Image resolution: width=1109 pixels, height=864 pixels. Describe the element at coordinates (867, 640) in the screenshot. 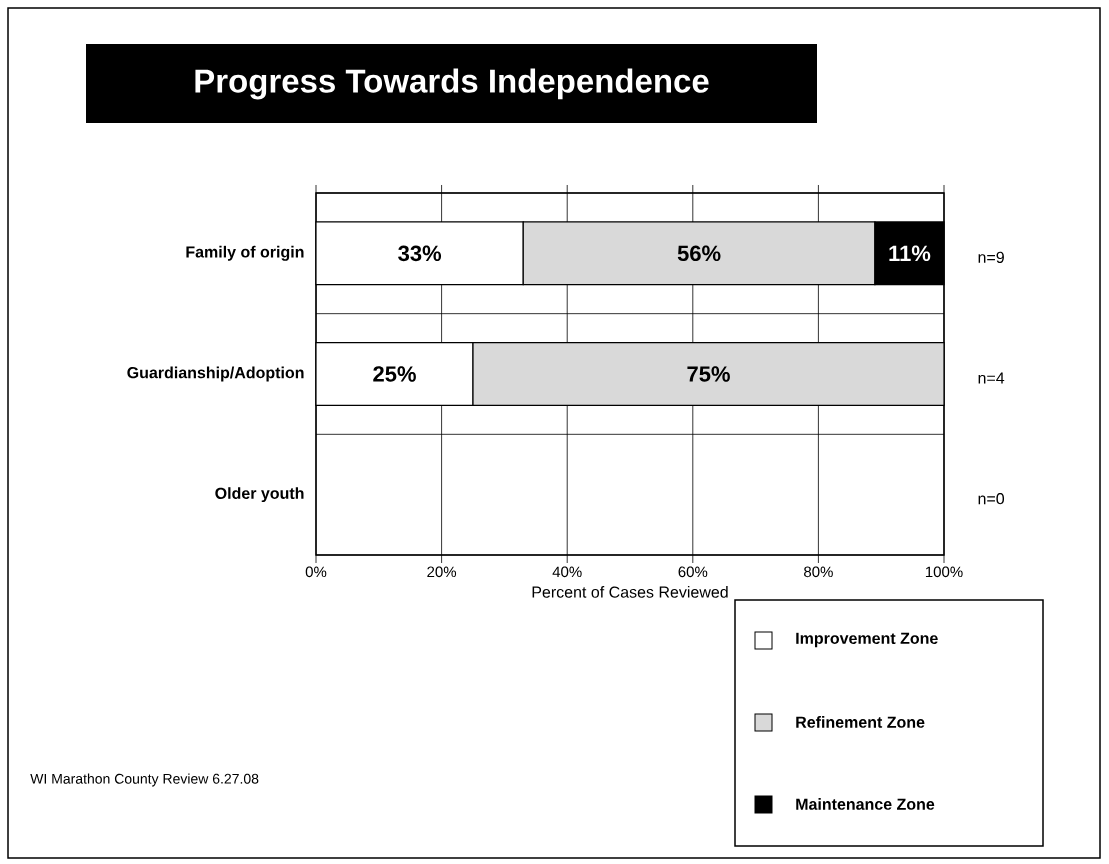

I see `legend-label: Improvement Zone` at that location.